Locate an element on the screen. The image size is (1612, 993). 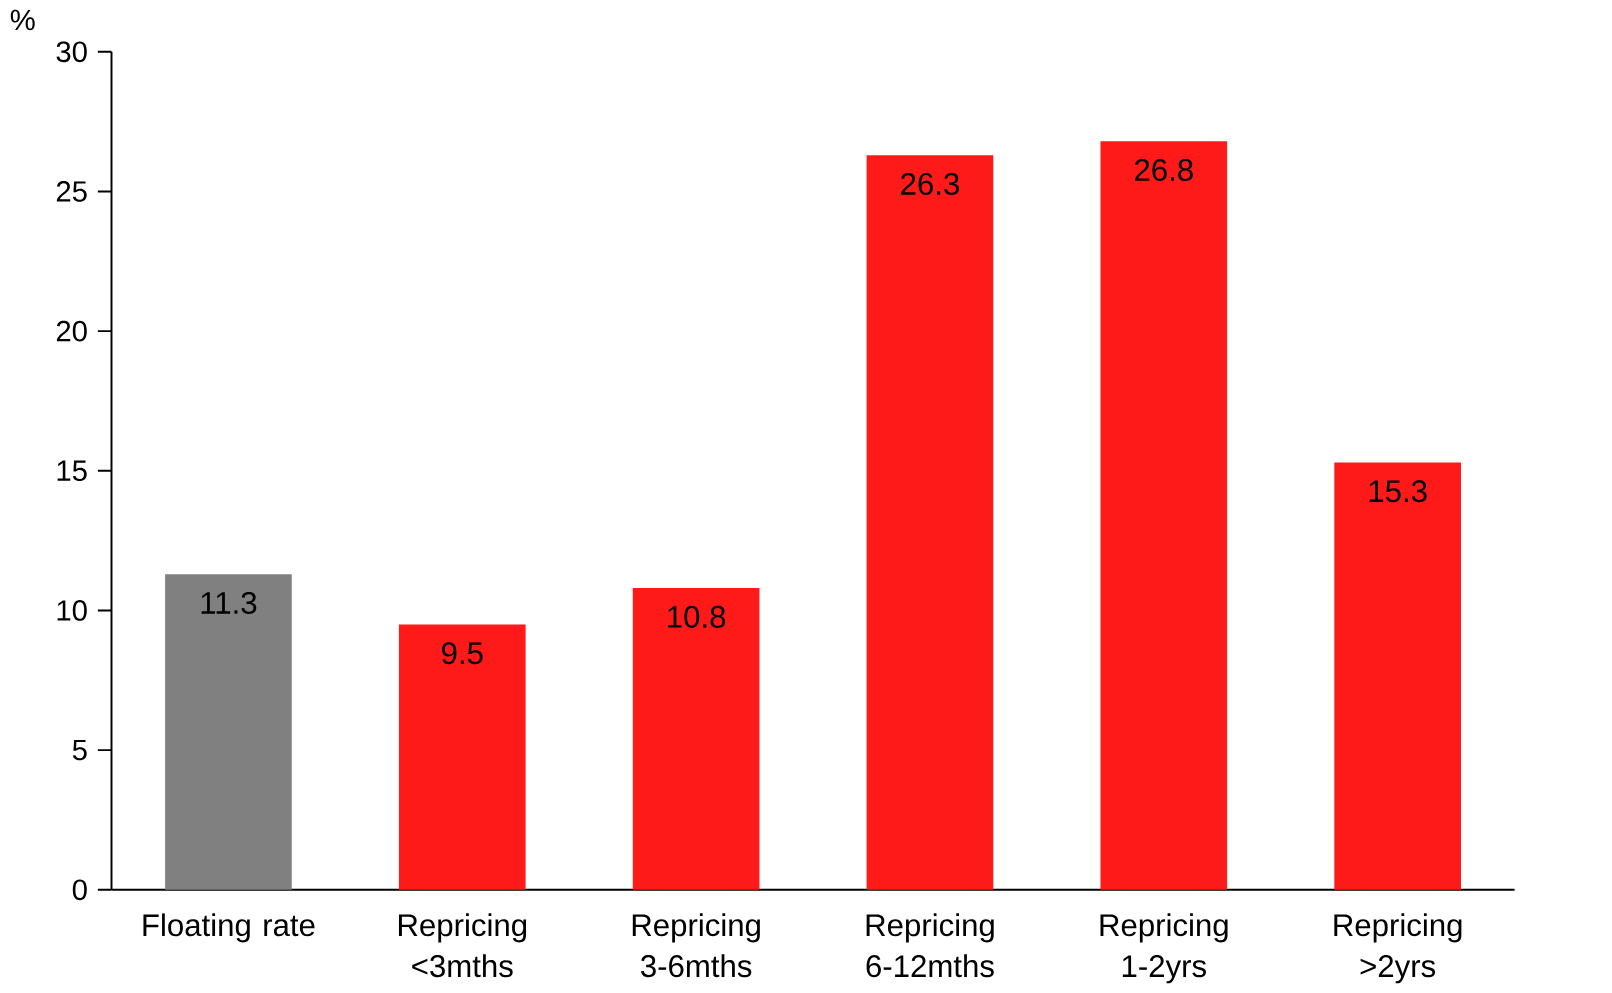
x-tick-label: Repricing 3-6mths is located at coordinates (696, 945).